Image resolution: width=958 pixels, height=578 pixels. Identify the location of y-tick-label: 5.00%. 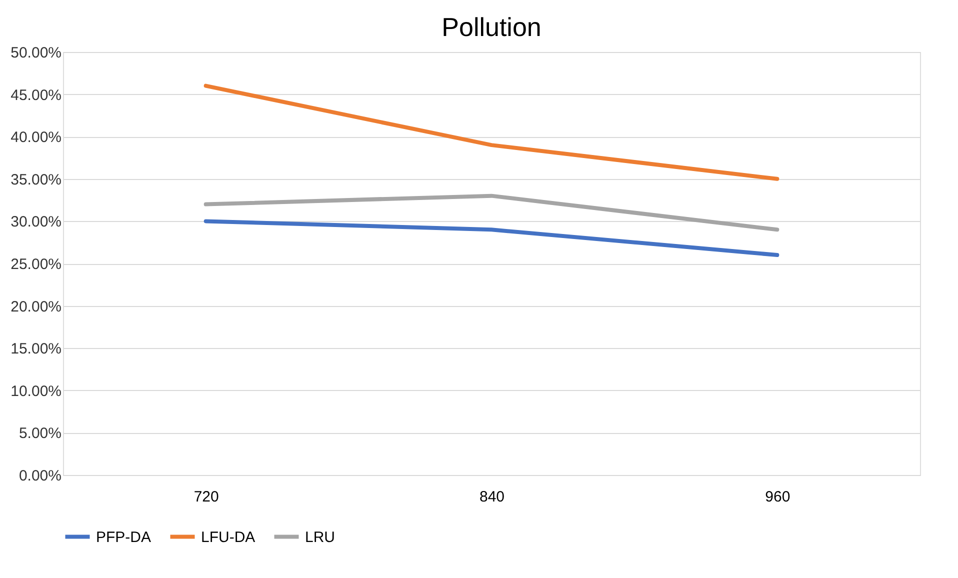
(40, 433).